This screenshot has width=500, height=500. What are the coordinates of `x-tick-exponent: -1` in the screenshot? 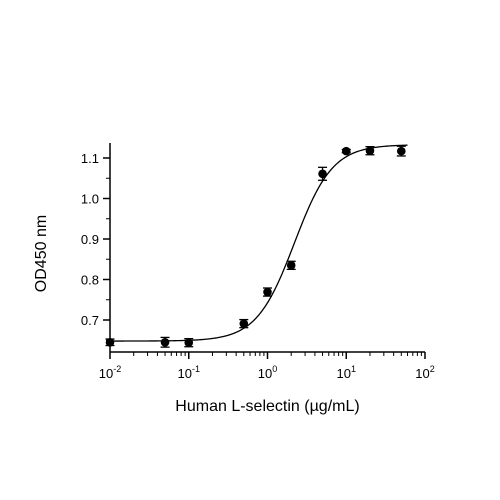 It's located at (196, 369).